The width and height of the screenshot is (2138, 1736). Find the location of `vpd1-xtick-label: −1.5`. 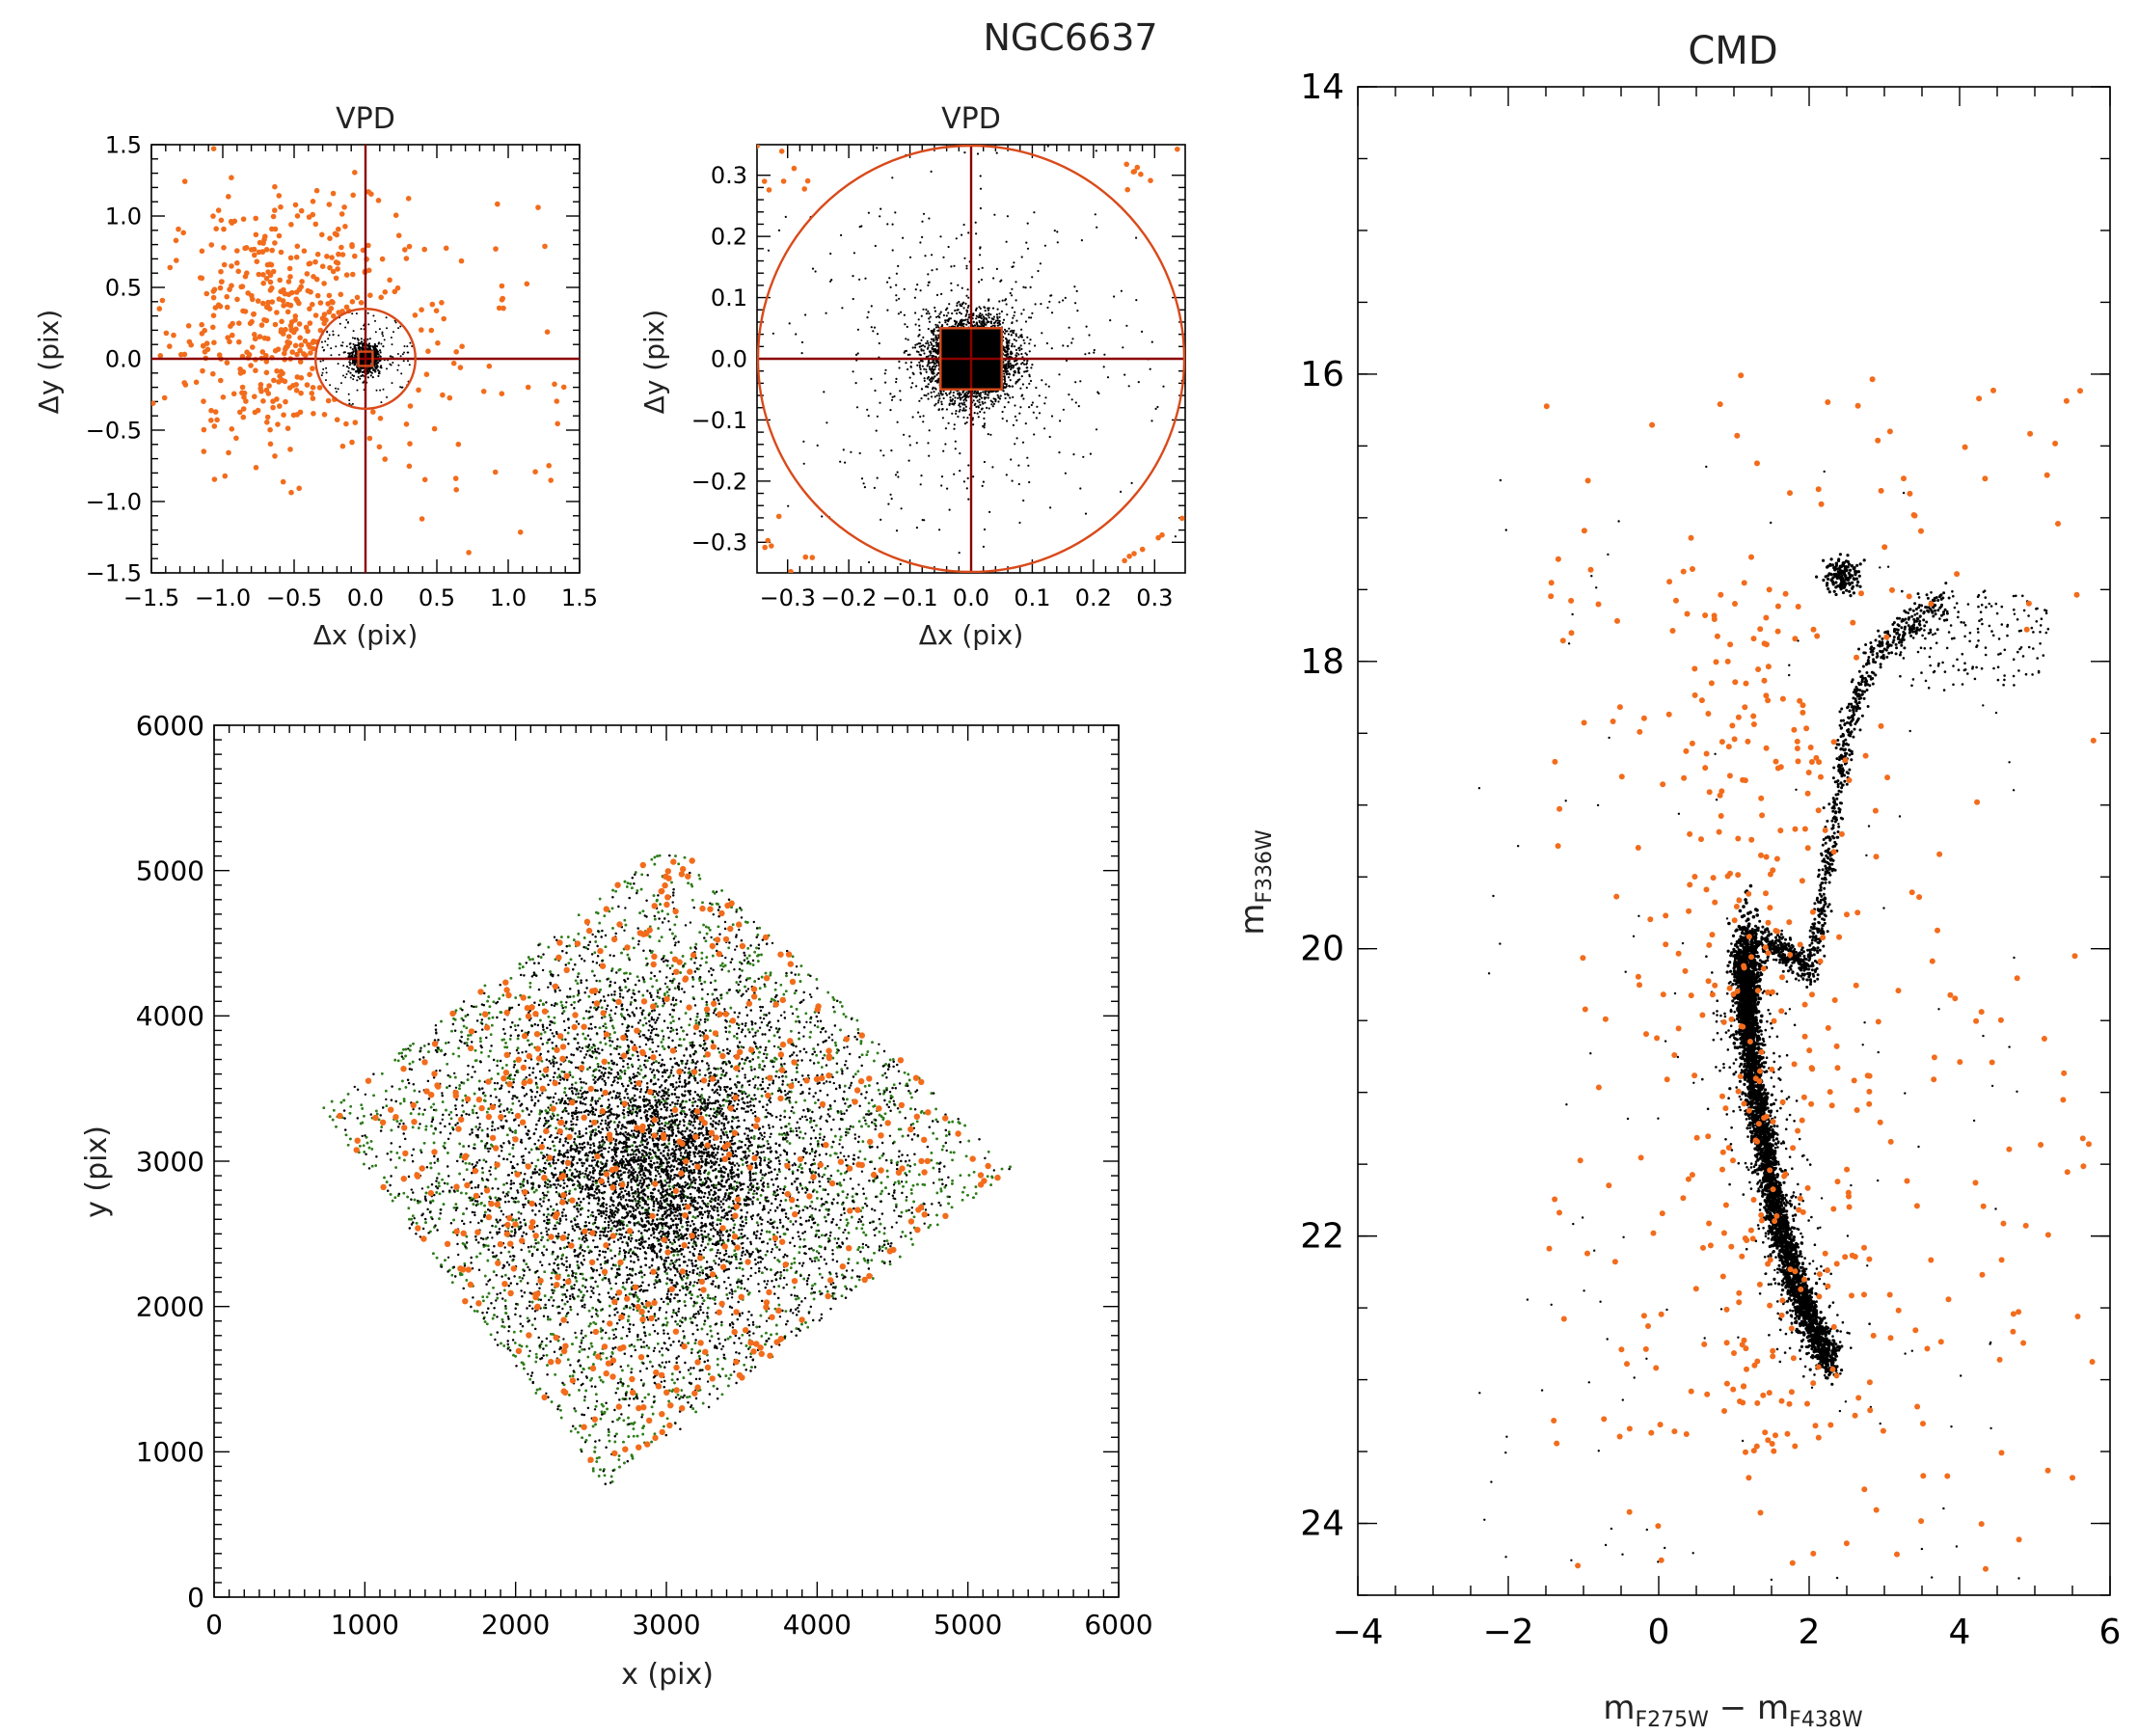

vpd1-xtick-label: −1.5 is located at coordinates (151, 597).